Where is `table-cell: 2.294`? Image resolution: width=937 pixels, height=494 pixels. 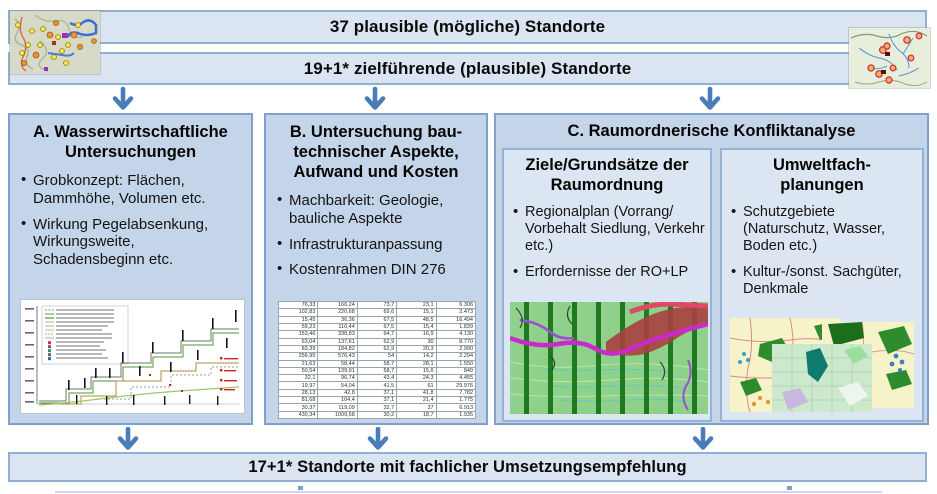
table-cell: 2.294 is located at coordinates (455, 356).